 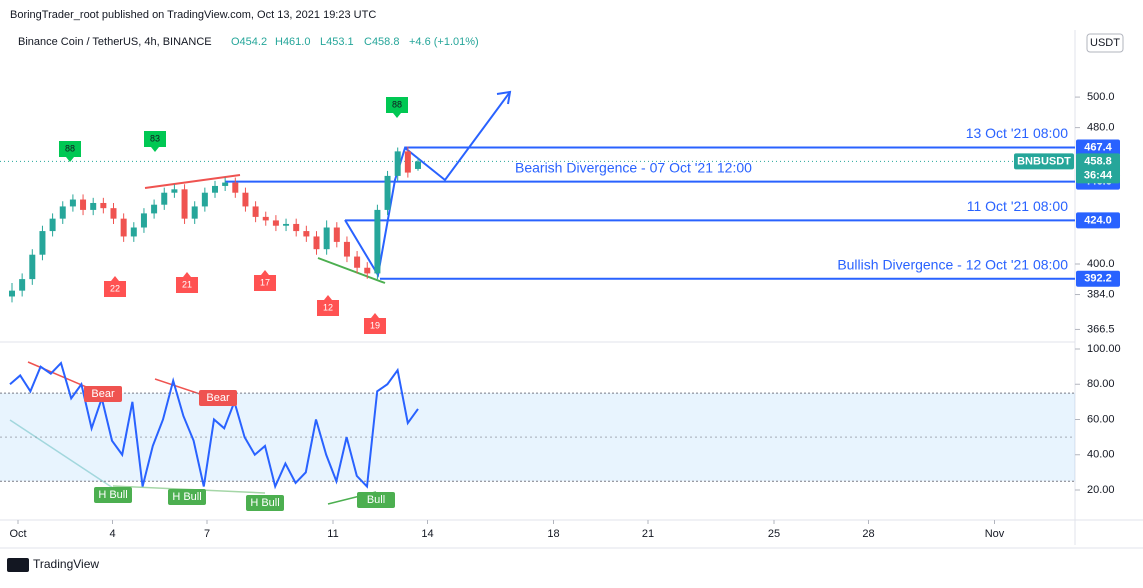 What do you see at coordinates (868, 534) in the screenshot?
I see `x-tick-label: 28` at bounding box center [868, 534].